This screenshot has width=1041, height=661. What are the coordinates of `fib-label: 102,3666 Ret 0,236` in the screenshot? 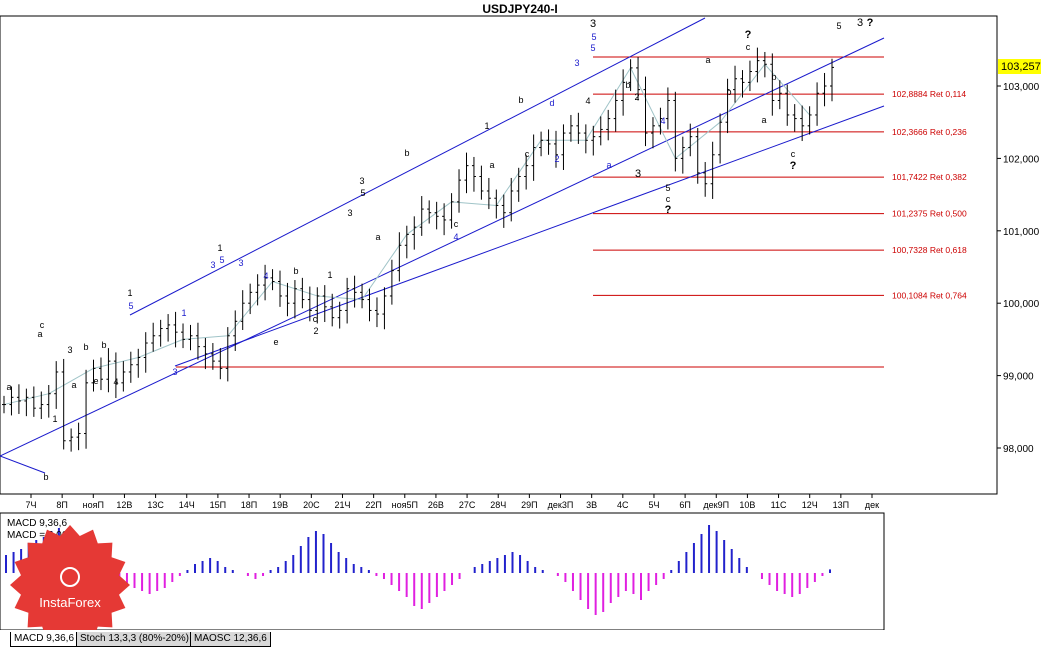 It's located at (929, 132).